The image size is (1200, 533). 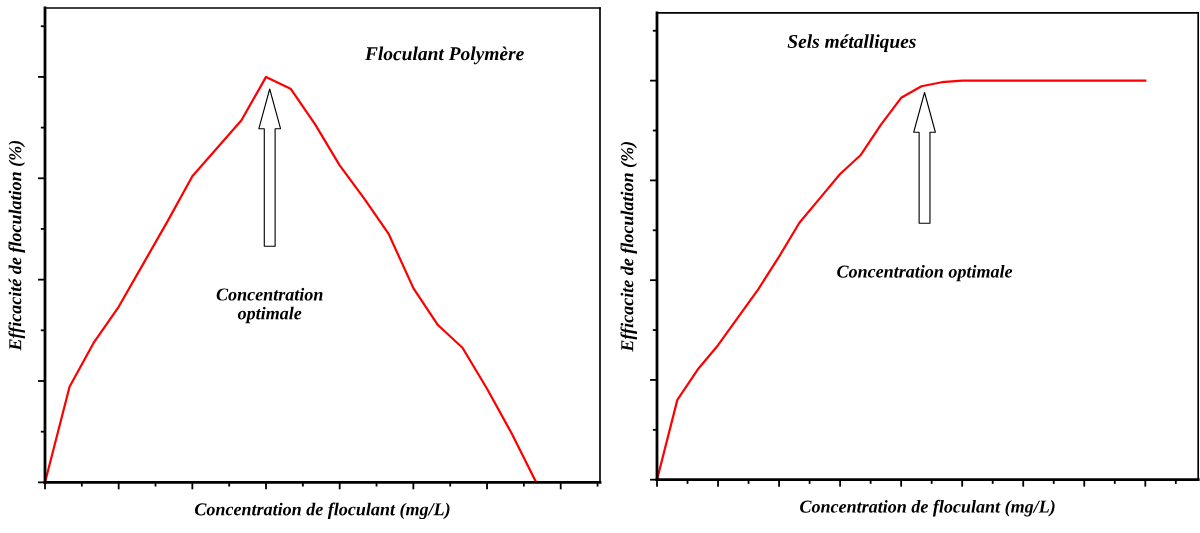 What do you see at coordinates (444, 55) in the screenshot?
I see `chart-title: Floculant Polymère` at bounding box center [444, 55].